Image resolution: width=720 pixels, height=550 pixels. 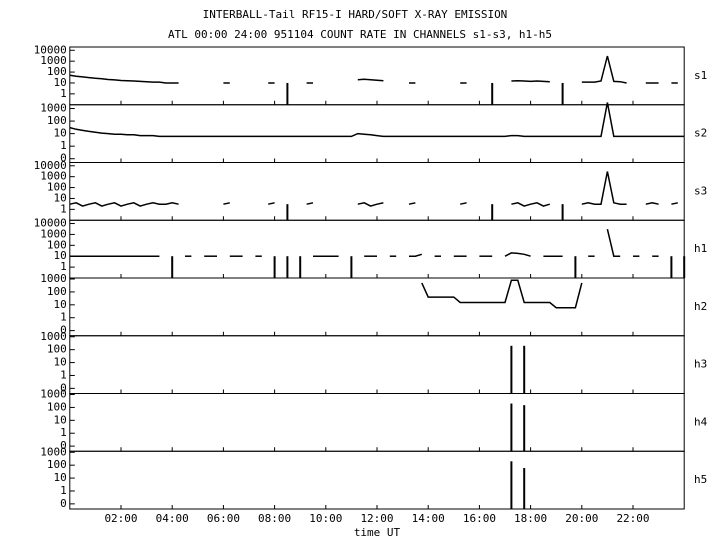 What do you see at coordinates (428, 518) in the screenshot?
I see `x-tick-label: 14:00` at bounding box center [428, 518].